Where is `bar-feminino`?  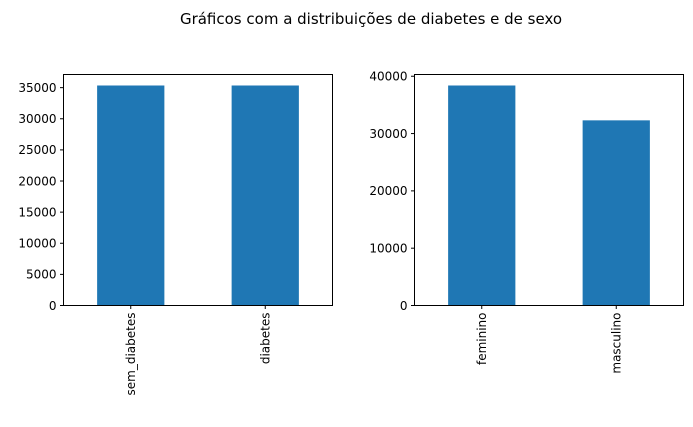
bar-feminino is located at coordinates (482, 195).